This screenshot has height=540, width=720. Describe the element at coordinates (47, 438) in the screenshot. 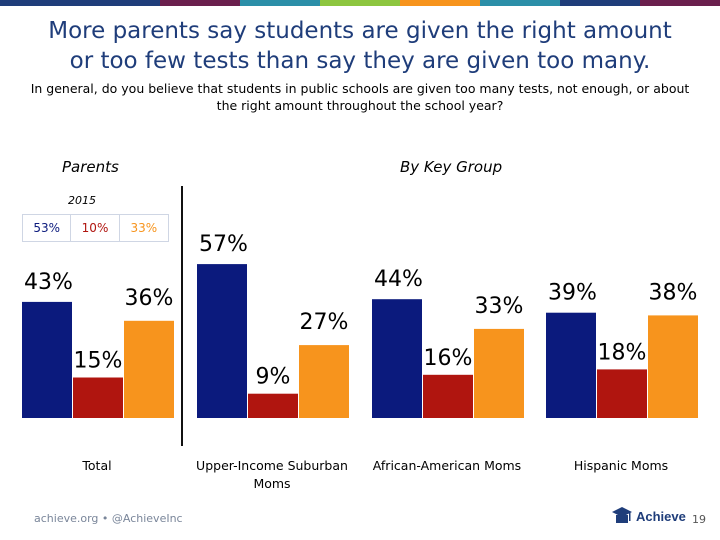

I see `category-label-0-0-b: Many` at that location.